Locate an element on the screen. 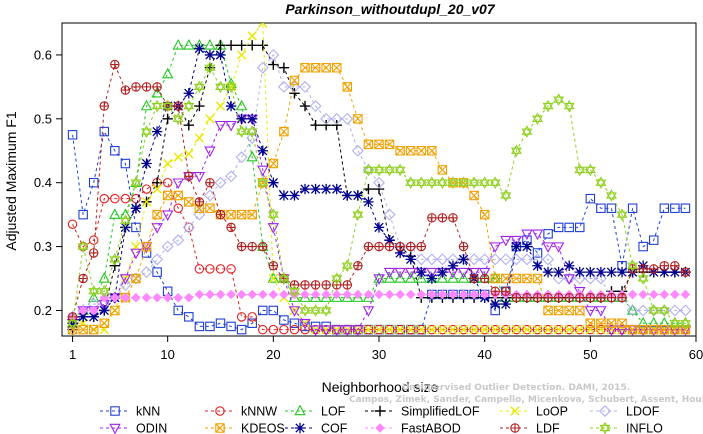  legend-item-loop: LoOP is located at coordinates (534, 412).